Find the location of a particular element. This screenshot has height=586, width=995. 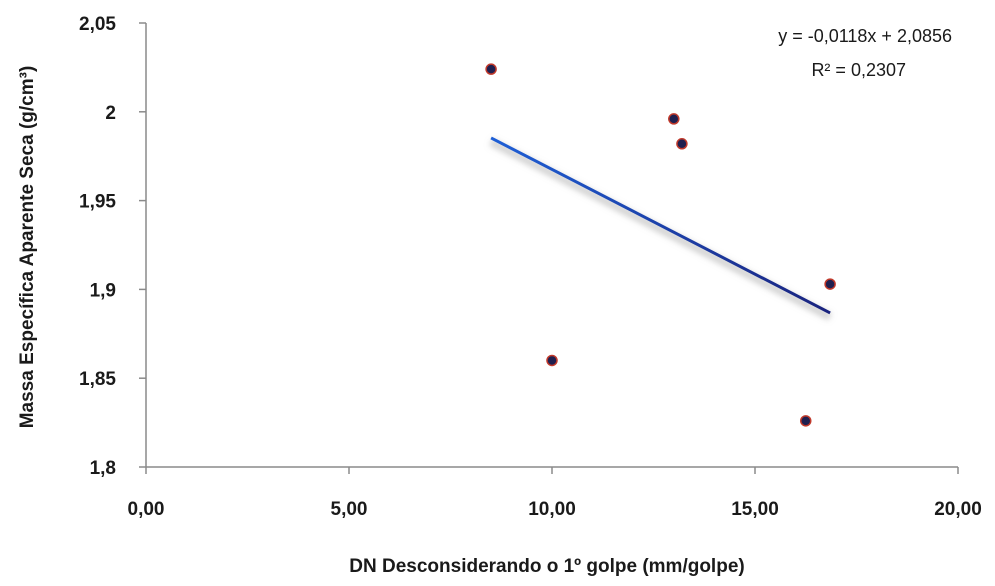

x-tick-label: 20,00 is located at coordinates (958, 509).